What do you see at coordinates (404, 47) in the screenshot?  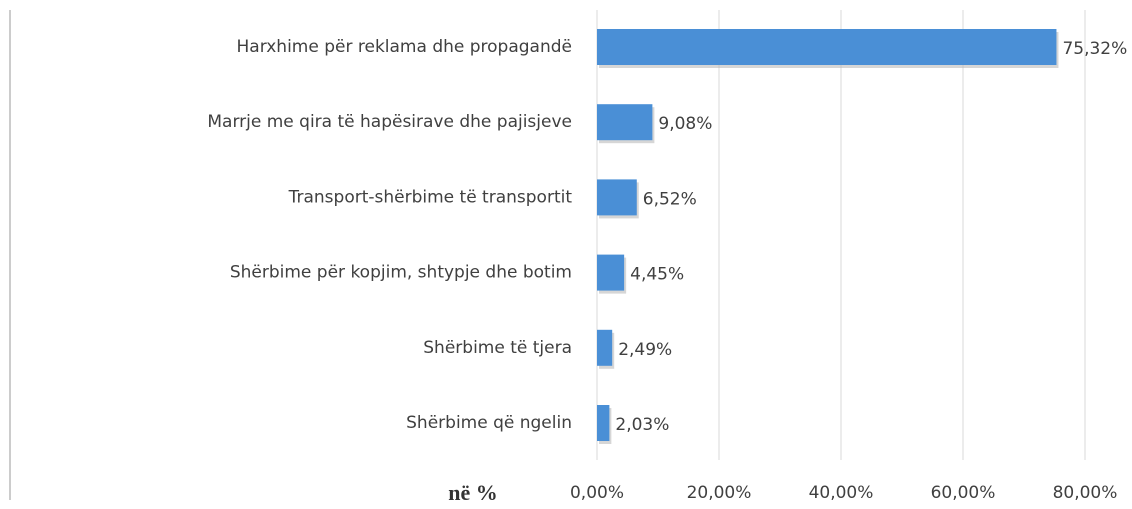 I see `y-tick-label: Harxhime për reklama dhe propagandë` at bounding box center [404, 47].